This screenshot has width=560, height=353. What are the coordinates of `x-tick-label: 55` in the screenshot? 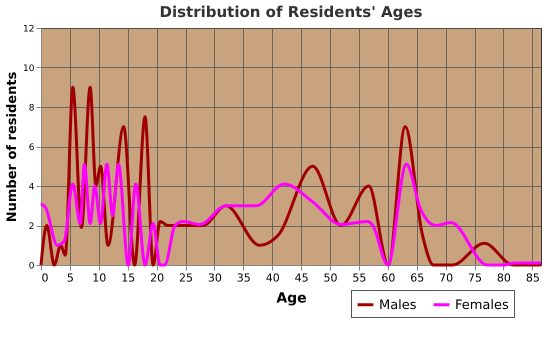 It's located at (359, 278).